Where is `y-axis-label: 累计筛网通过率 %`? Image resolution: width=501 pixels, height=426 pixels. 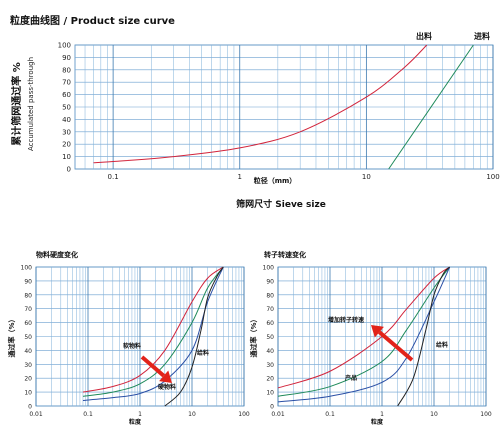 y-axis-label: 累计筛网通过率 % is located at coordinates (16, 104).